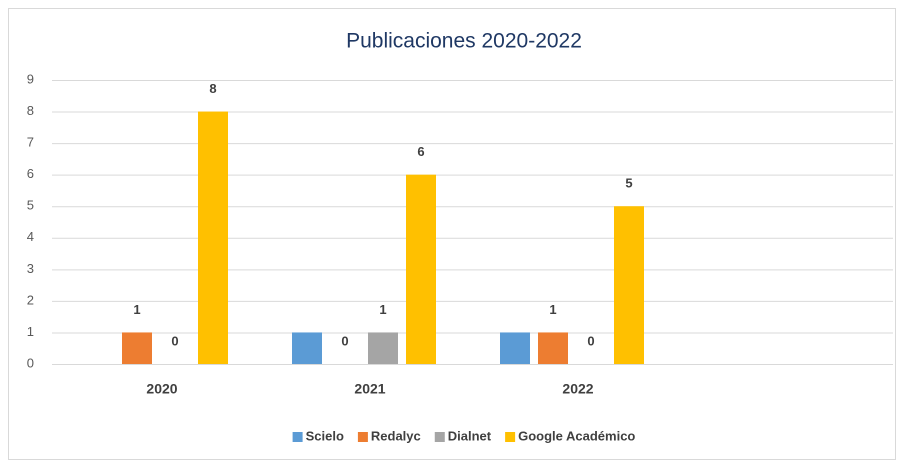 The height and width of the screenshot is (468, 904). Describe the element at coordinates (470, 435) in the screenshot. I see `legend-label: Dialnet` at that location.